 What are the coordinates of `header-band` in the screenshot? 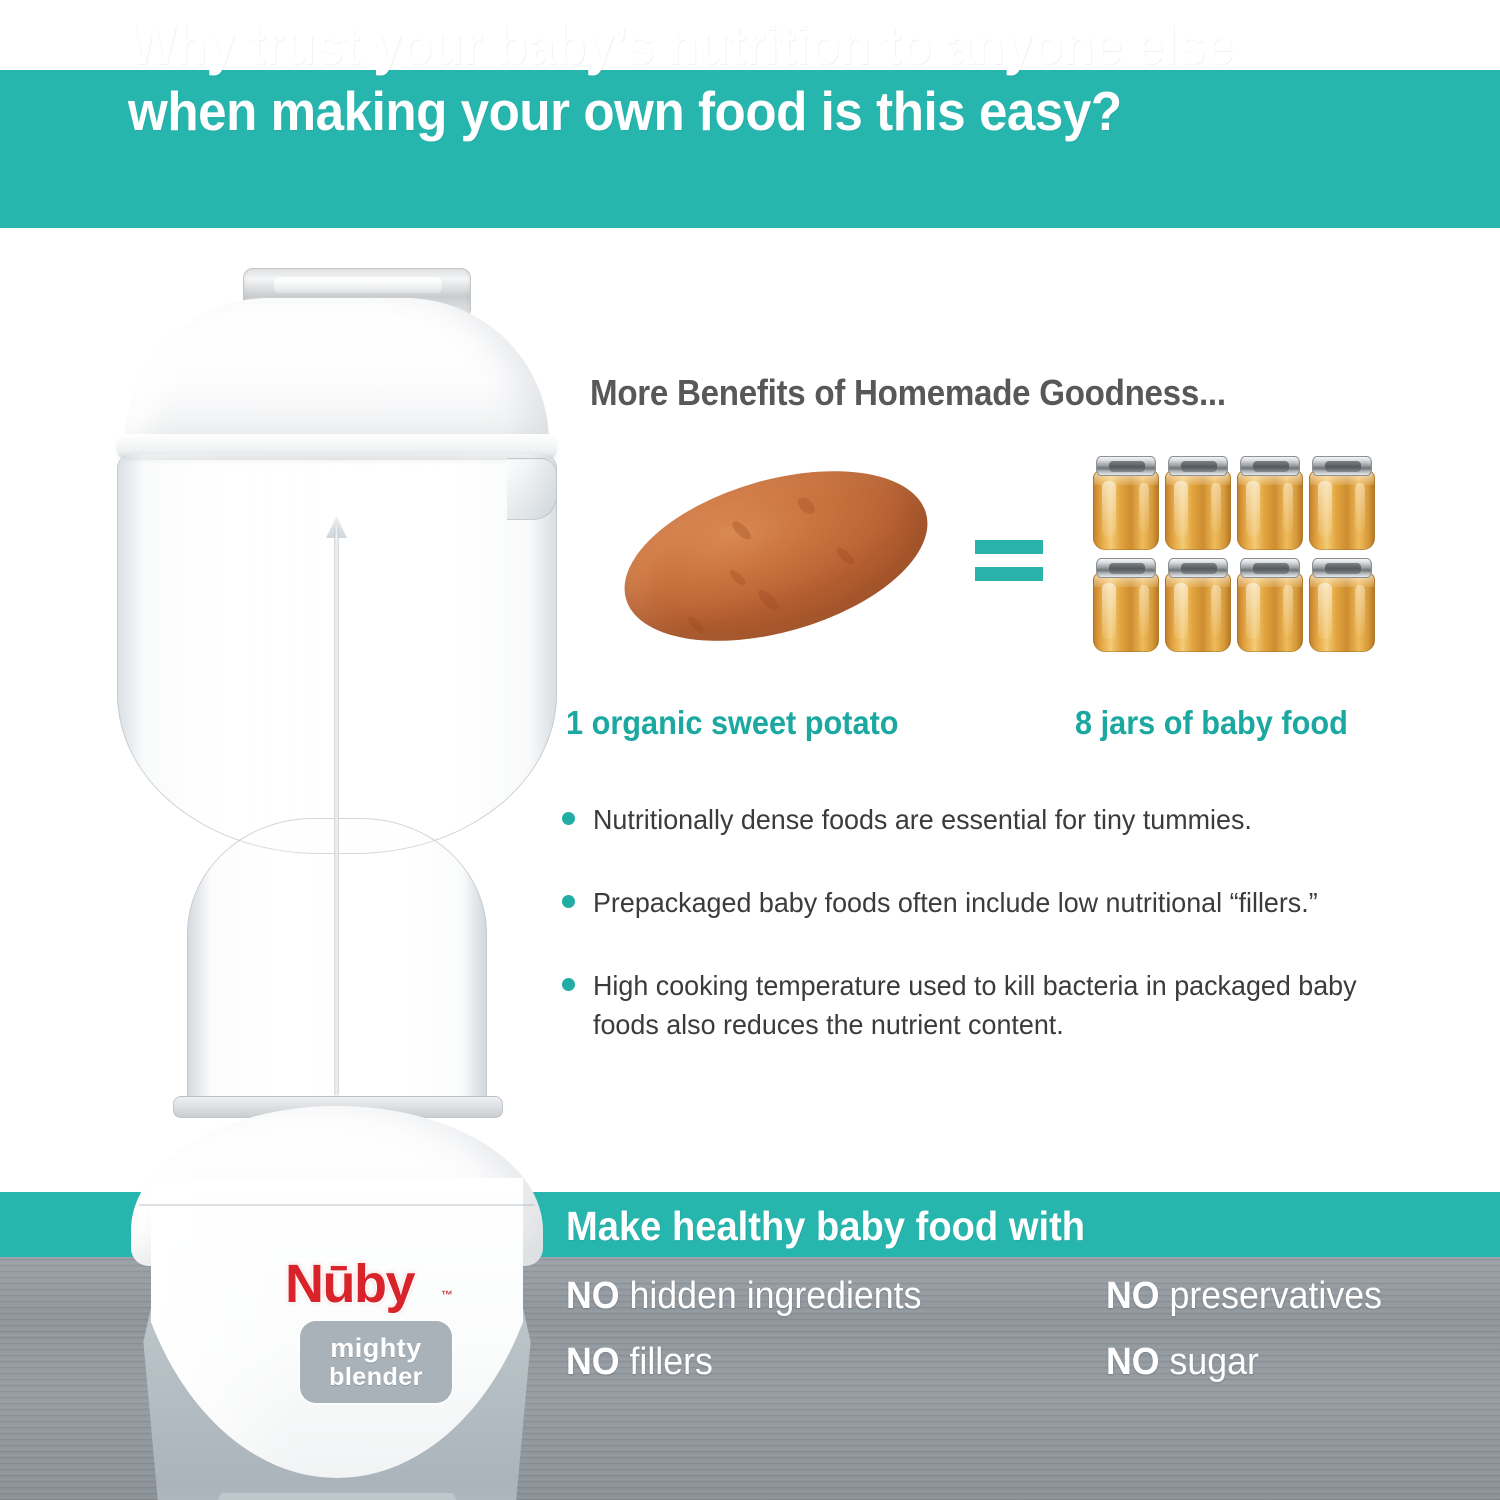 It's located at (750, 149).